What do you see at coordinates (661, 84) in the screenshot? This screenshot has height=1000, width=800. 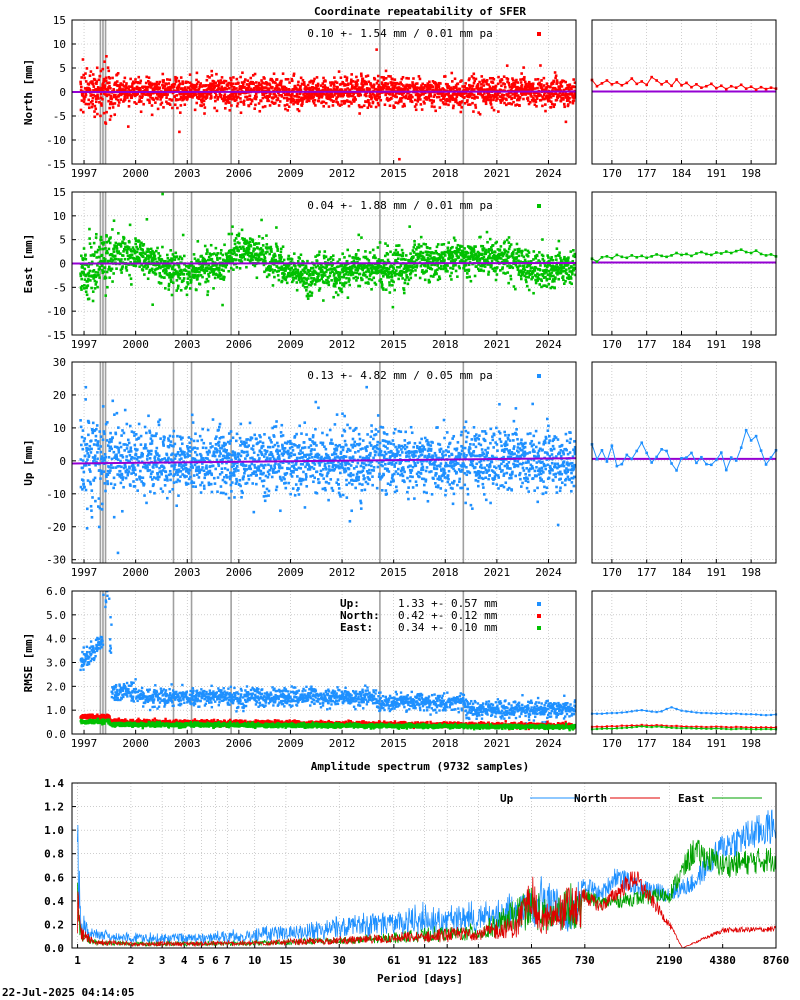 I see `north-zoom-point` at bounding box center [661, 84].